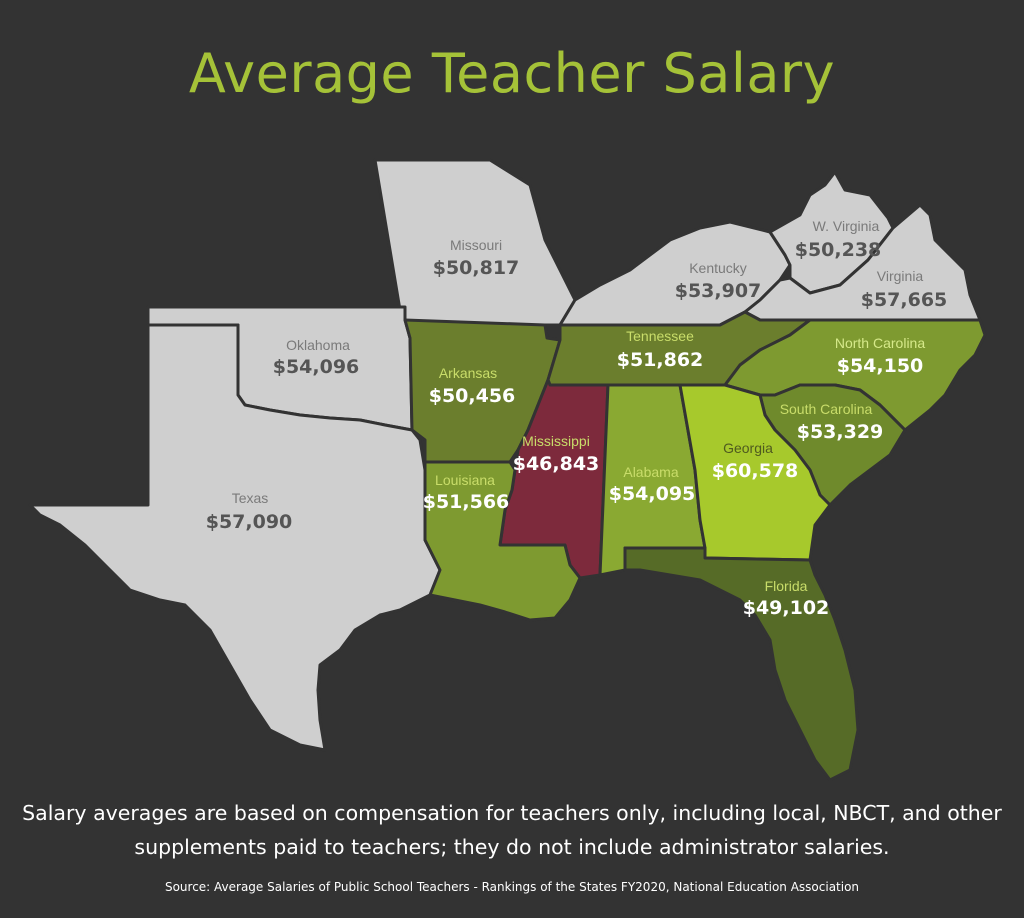 Image resolution: width=1024 pixels, height=918 pixels. Describe the element at coordinates (476, 245) in the screenshot. I see `state-name-label: Missouri` at that location.